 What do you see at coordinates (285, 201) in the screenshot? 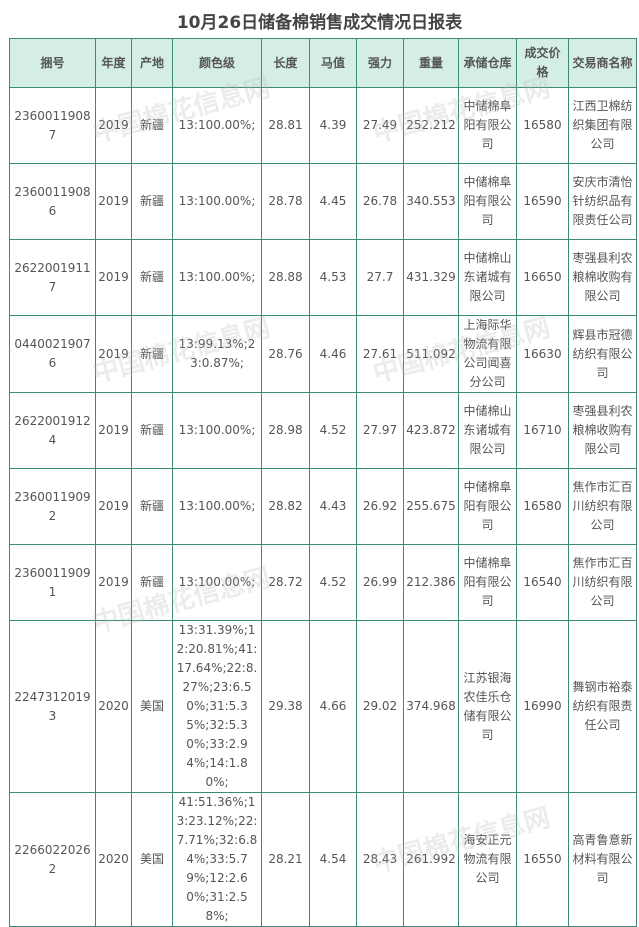
I see `cell-length: 28.78` at bounding box center [285, 201].